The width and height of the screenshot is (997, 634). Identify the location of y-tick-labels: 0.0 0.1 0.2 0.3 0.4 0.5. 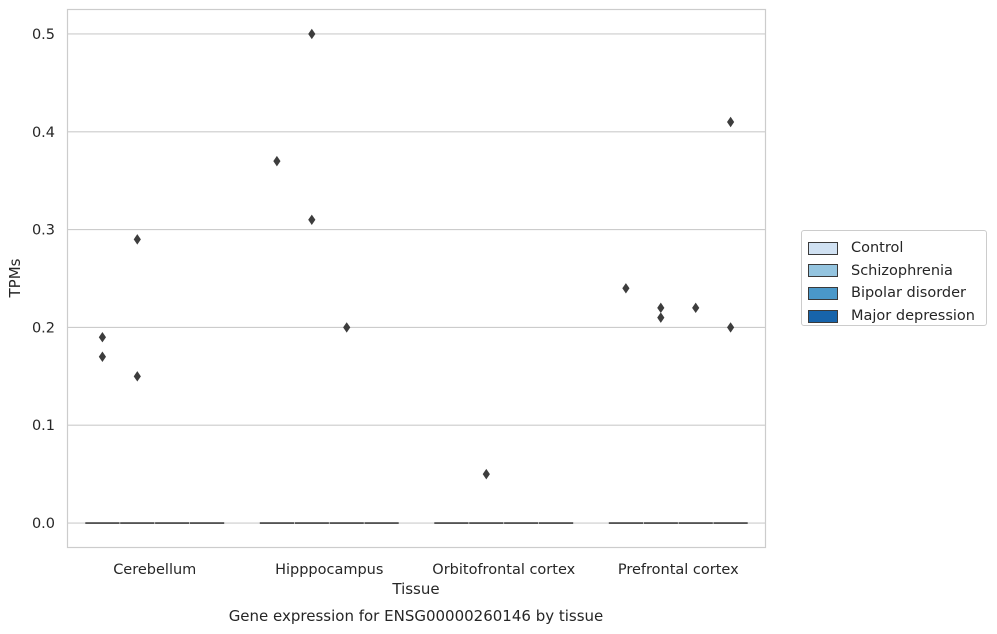
(43, 279).